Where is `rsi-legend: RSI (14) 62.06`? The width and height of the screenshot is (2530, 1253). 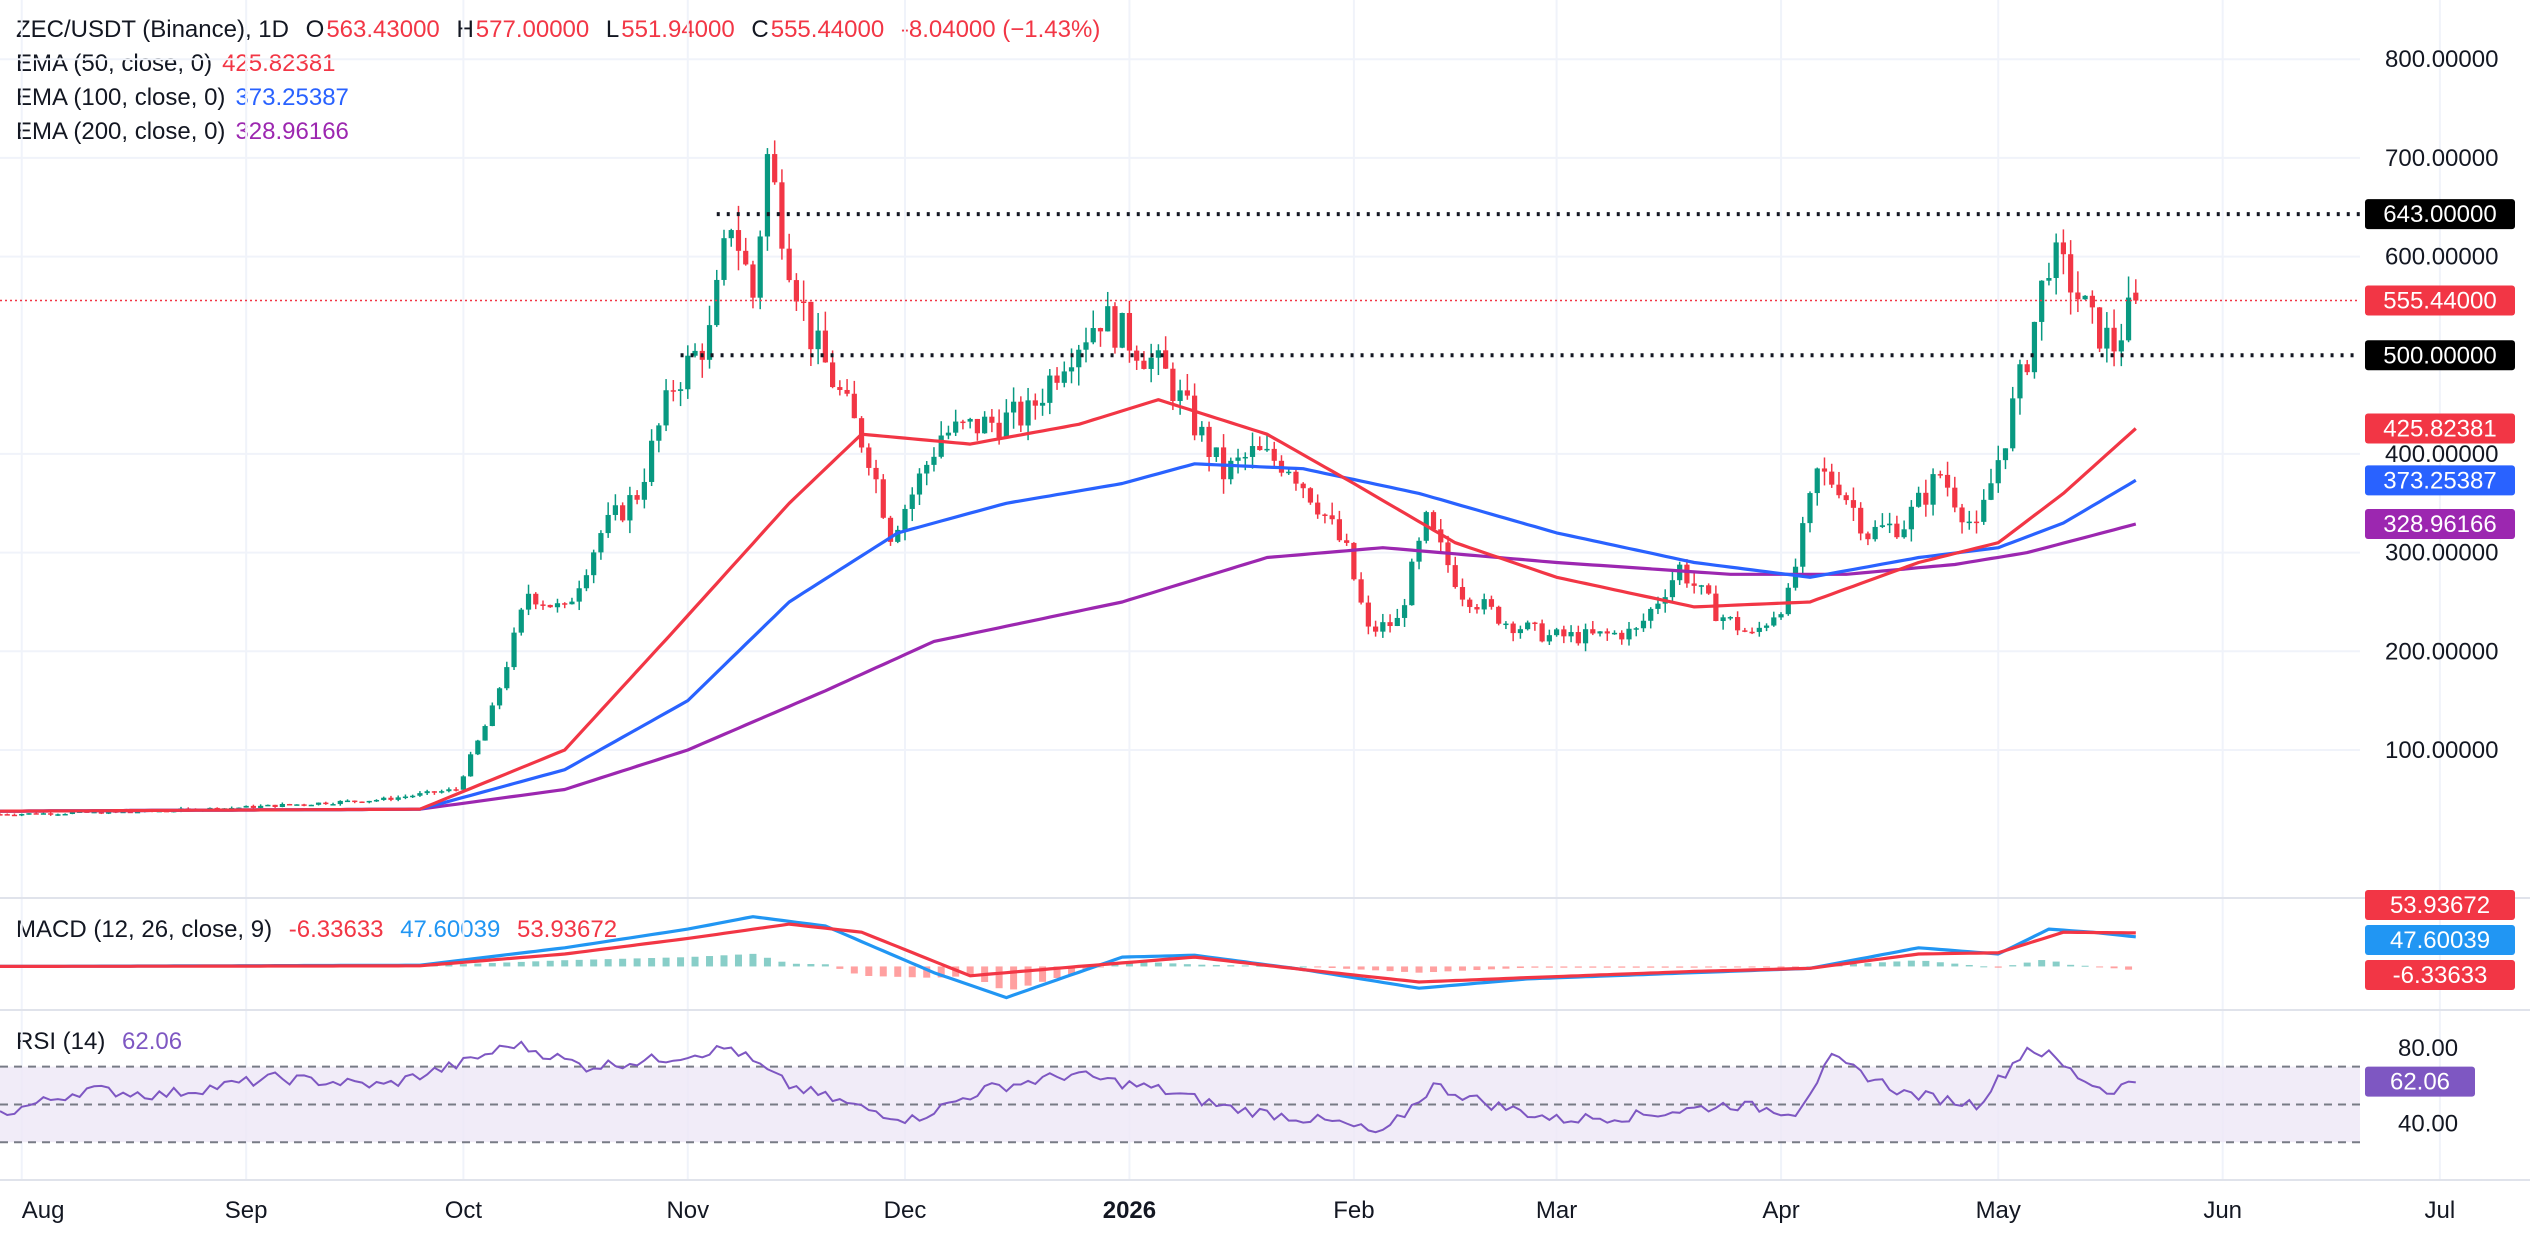 rsi-legend: RSI (14) 62.06 is located at coordinates (104, 1042).